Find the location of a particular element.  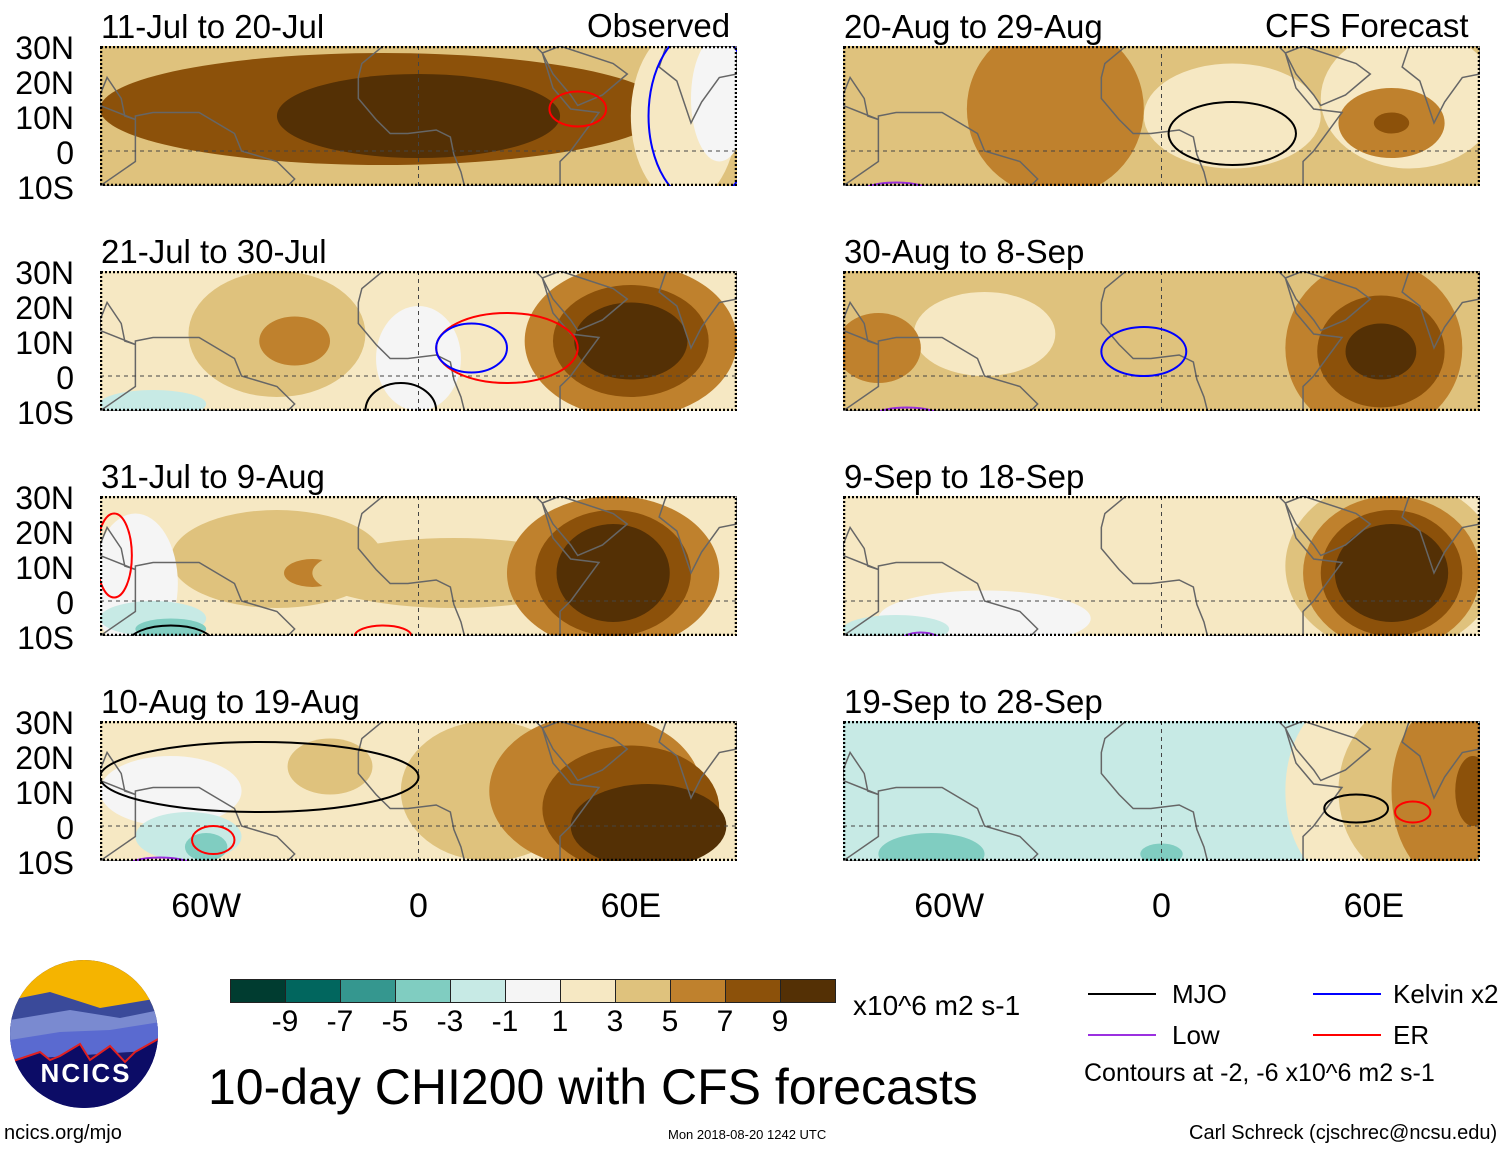

legend-kelvin-line is located at coordinates (1347, 994).